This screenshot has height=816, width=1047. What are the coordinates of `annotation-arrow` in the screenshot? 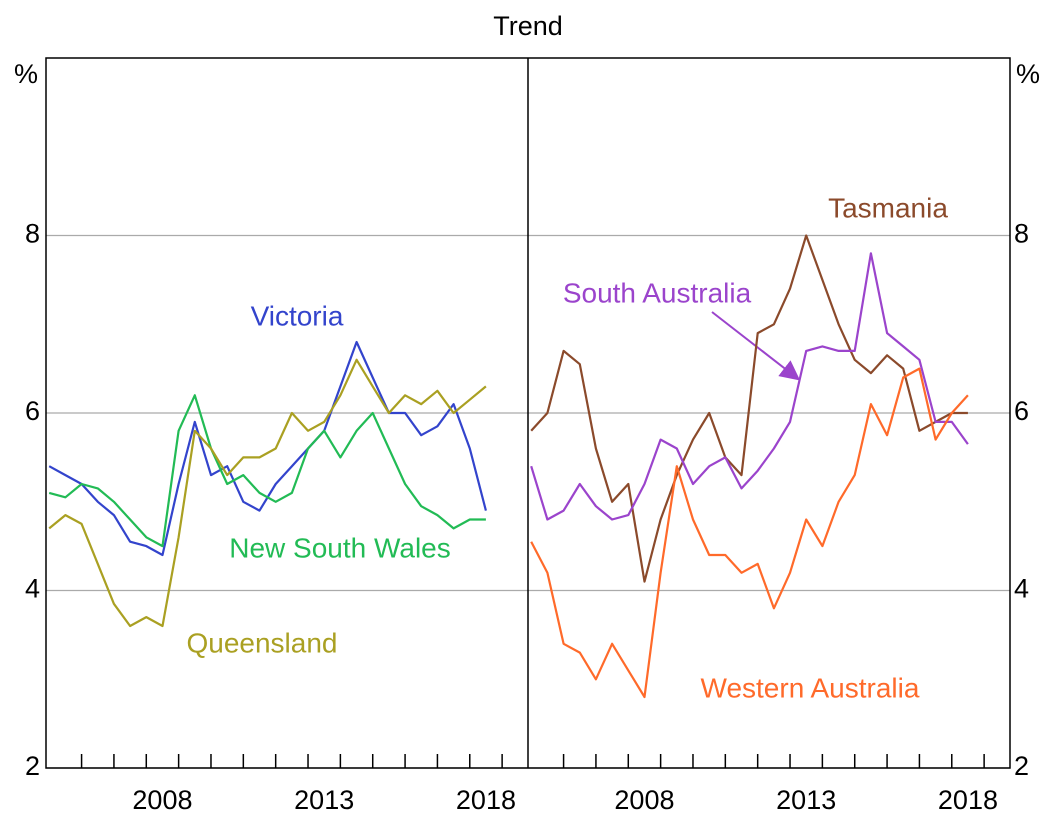 It's located at (756, 346).